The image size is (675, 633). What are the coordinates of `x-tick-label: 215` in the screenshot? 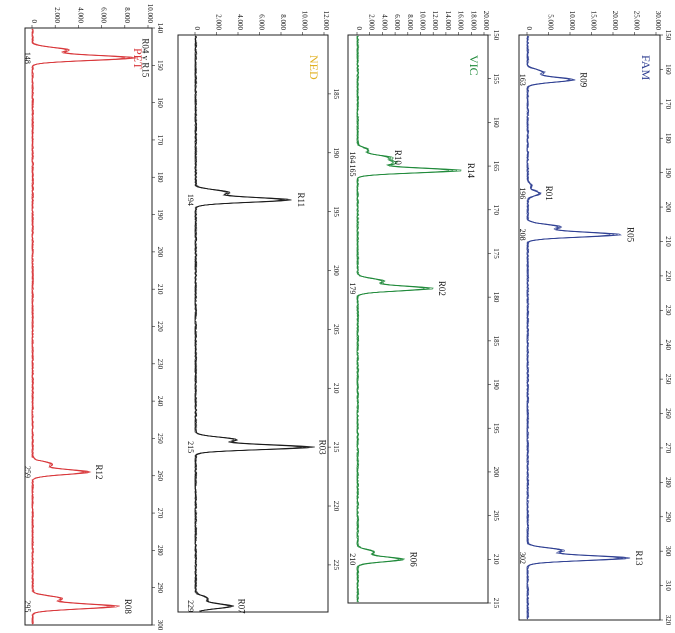 It's located at (496, 603).